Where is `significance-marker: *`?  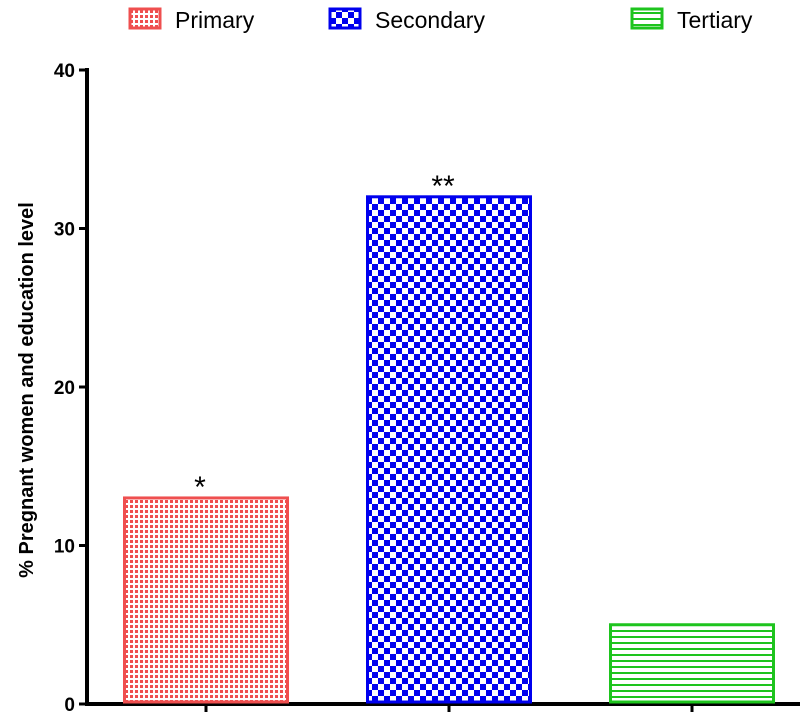 significance-marker: * is located at coordinates (200, 487).